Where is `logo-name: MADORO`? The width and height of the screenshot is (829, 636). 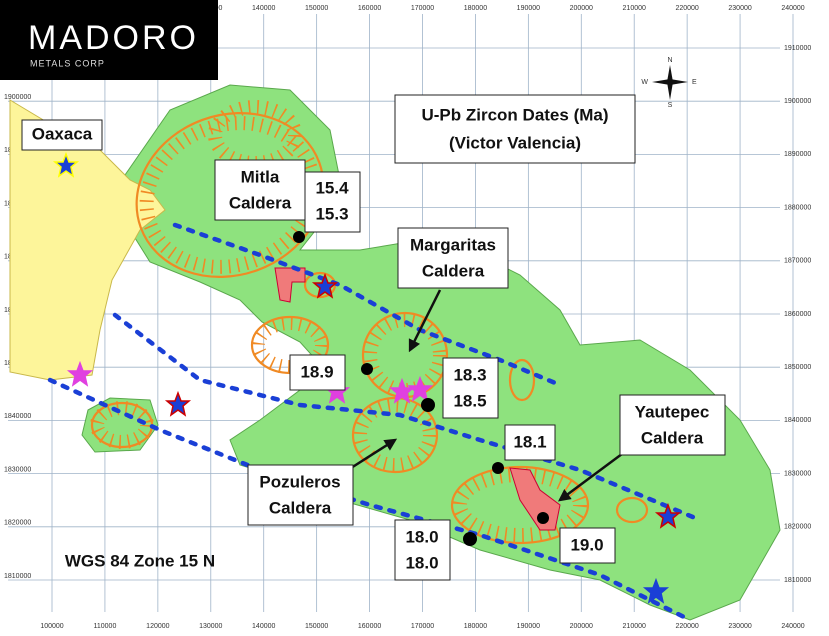
logo-name: MADORO is located at coordinates (113, 38).